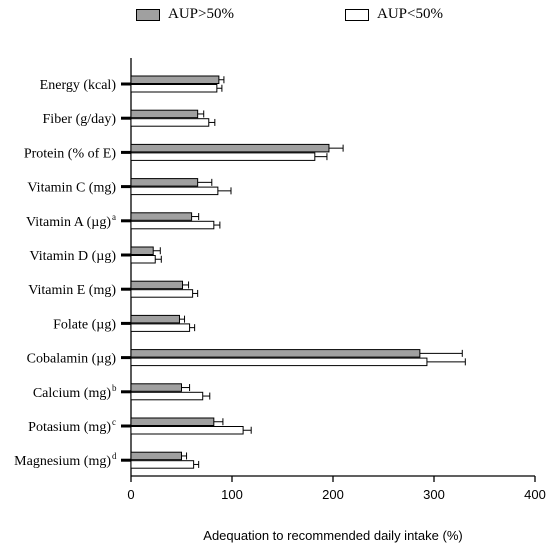 This screenshot has width=550, height=548. Describe the element at coordinates (72, 393) in the screenshot. I see `category-label: Calcium (mg)` at that location.